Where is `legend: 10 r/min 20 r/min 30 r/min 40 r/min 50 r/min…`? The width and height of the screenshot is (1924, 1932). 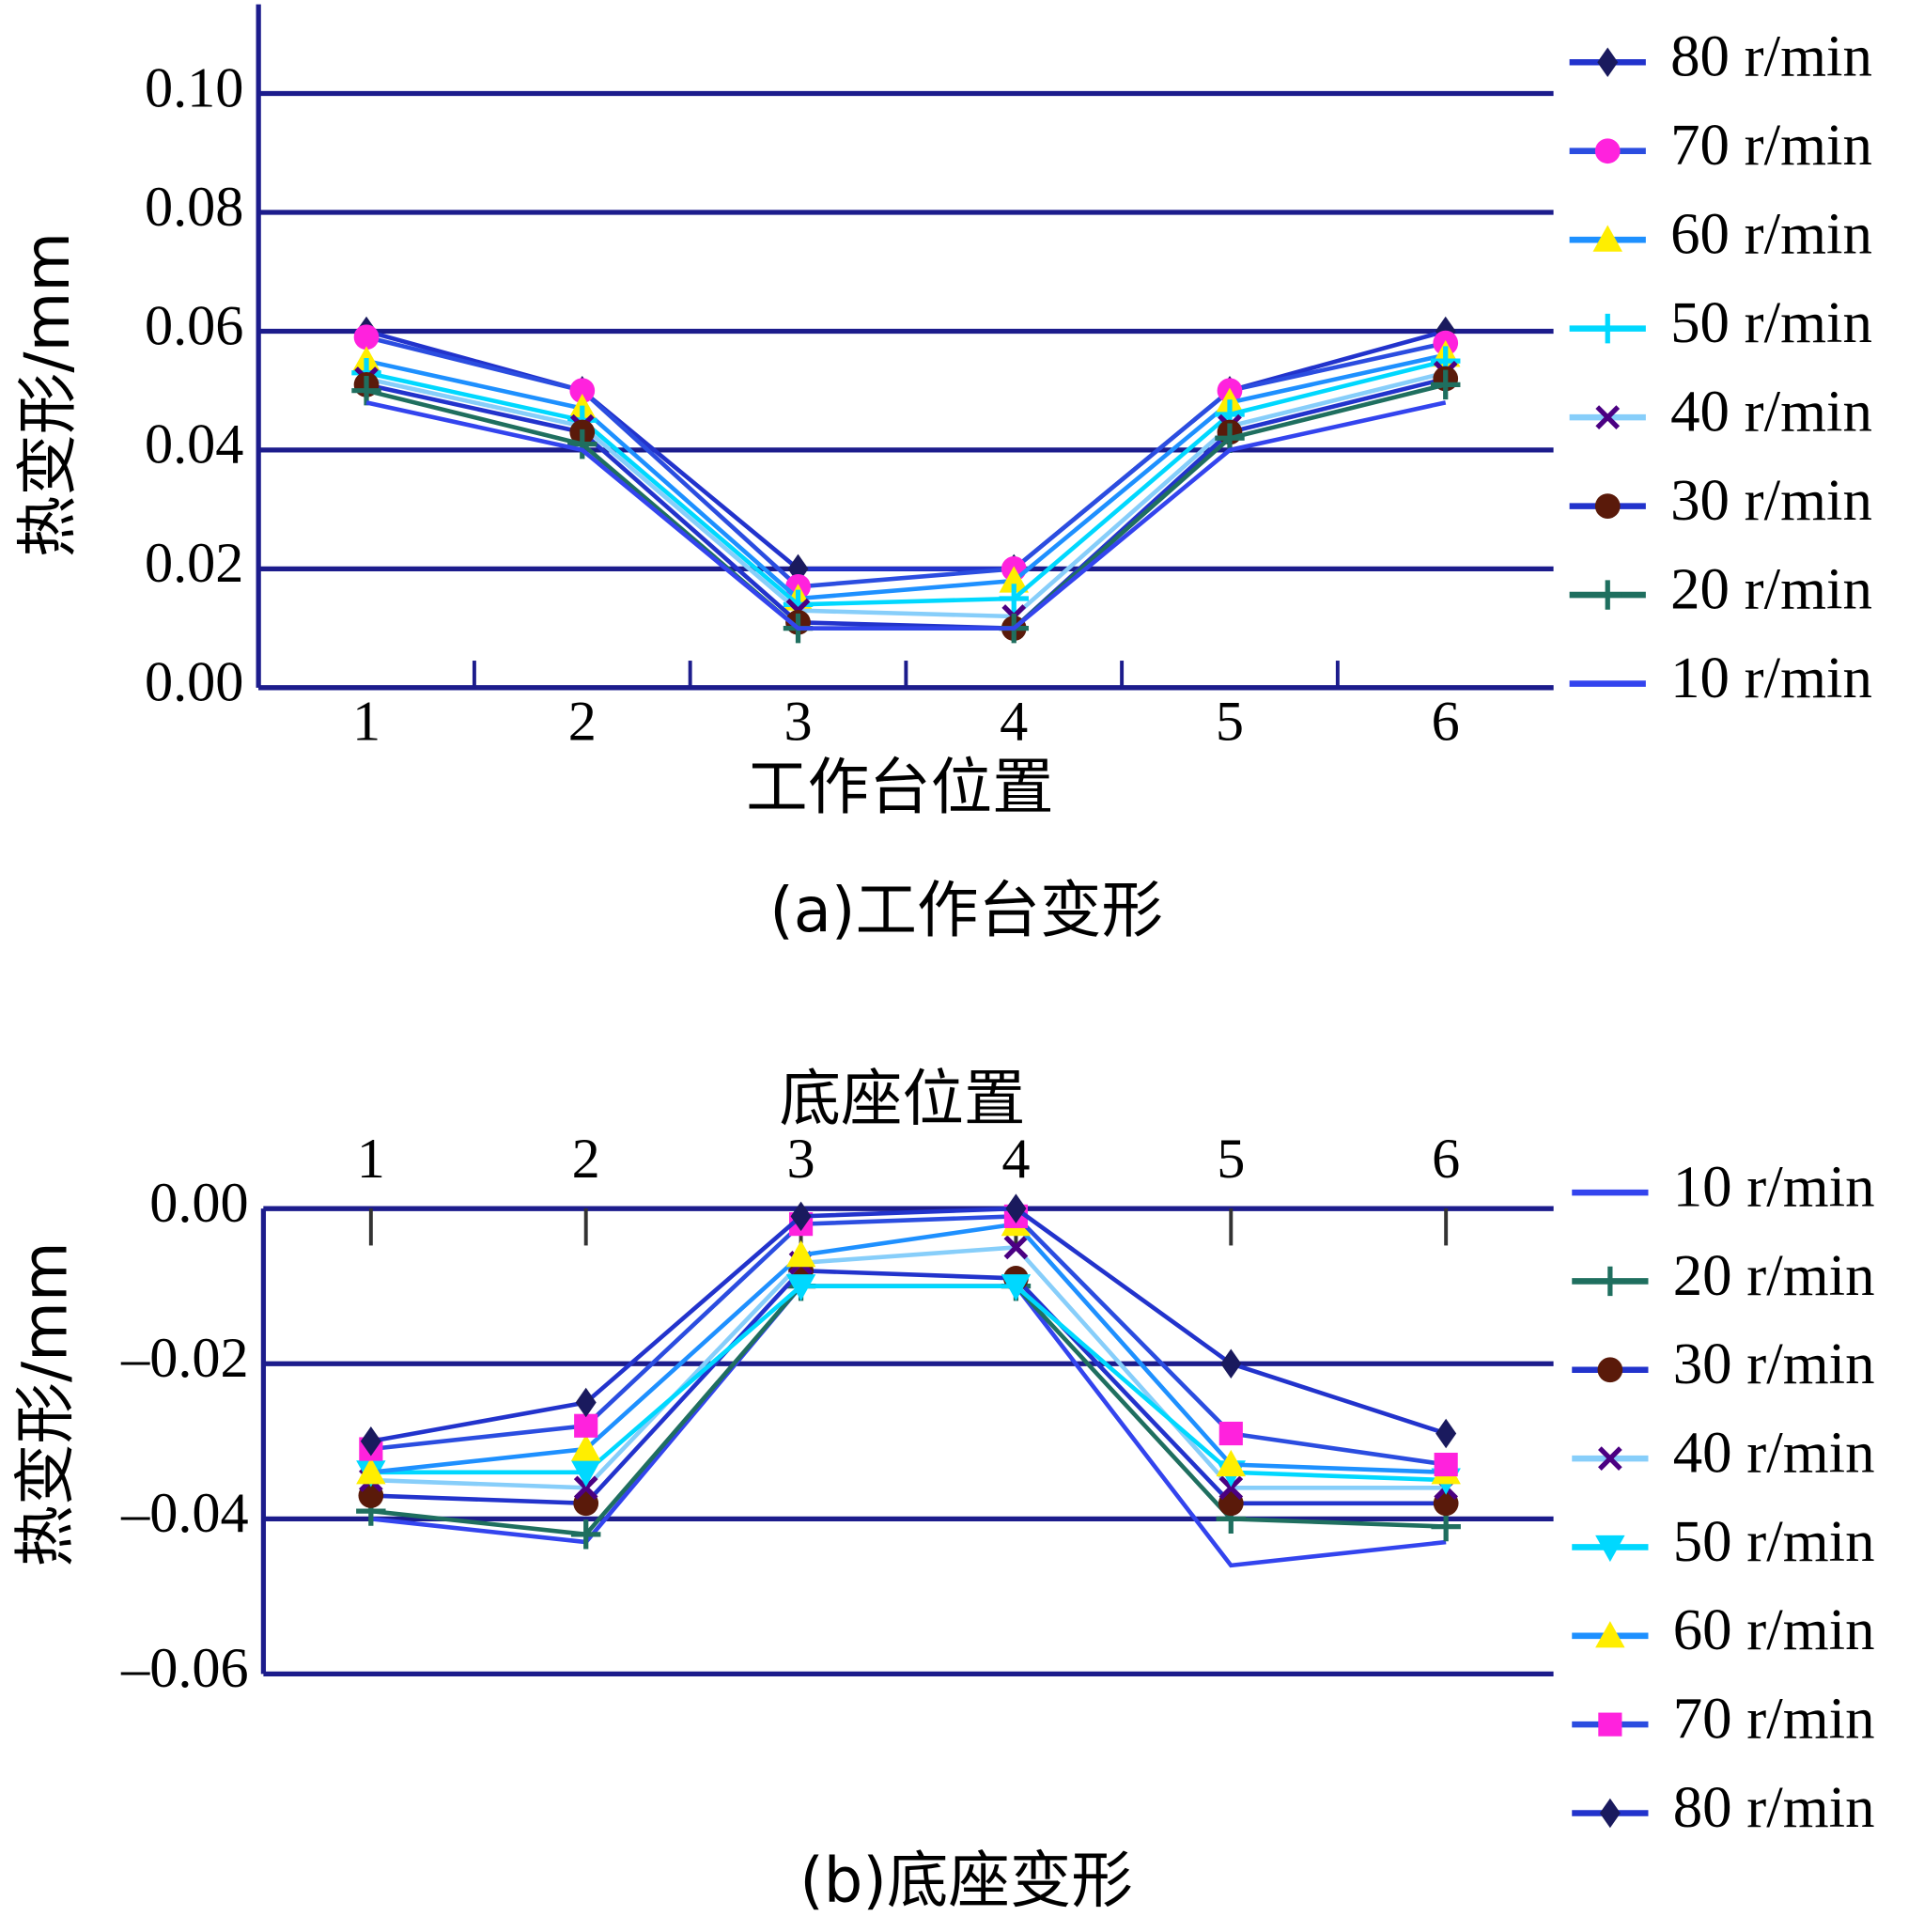
legend: 10 r/min 20 r/min 30 r/min 40 r/min 50 r/min… is located at coordinates (1723, 1497).